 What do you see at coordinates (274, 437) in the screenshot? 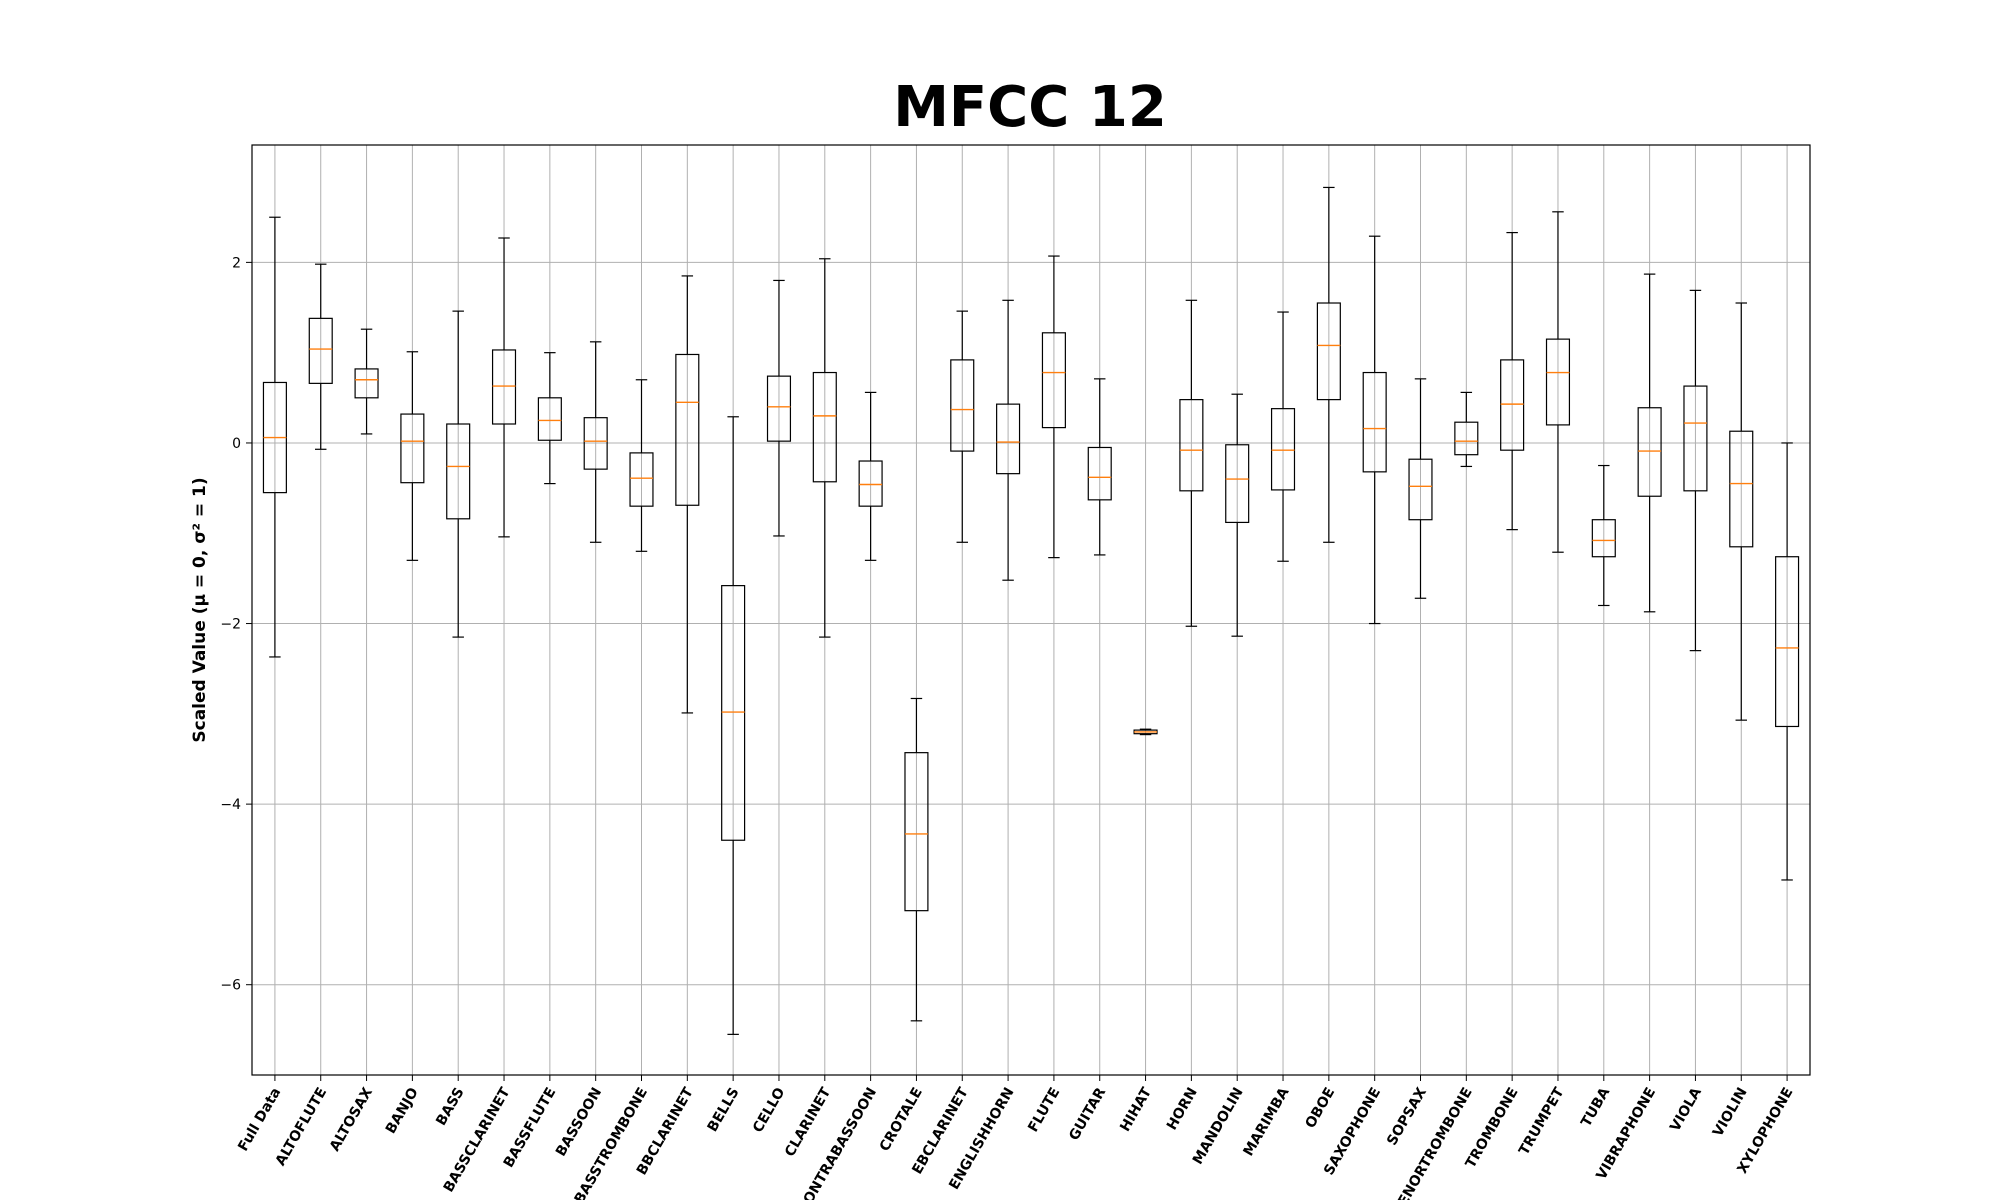
I see `box-plot-full-data` at bounding box center [274, 437].